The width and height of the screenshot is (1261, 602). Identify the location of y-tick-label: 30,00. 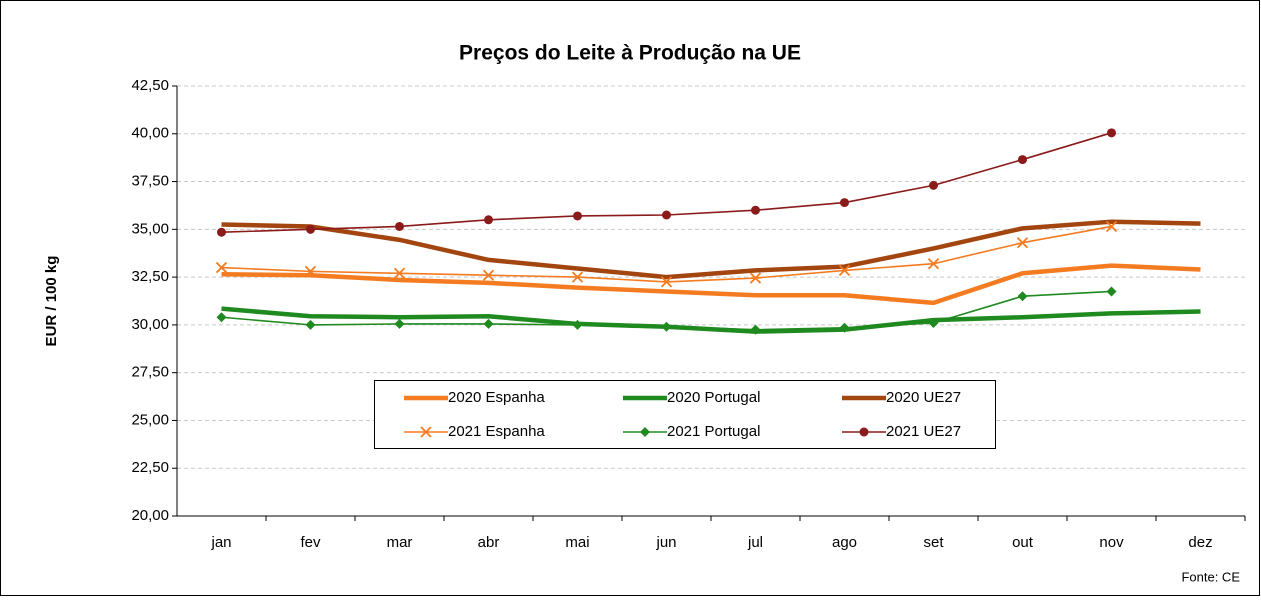
(150, 324).